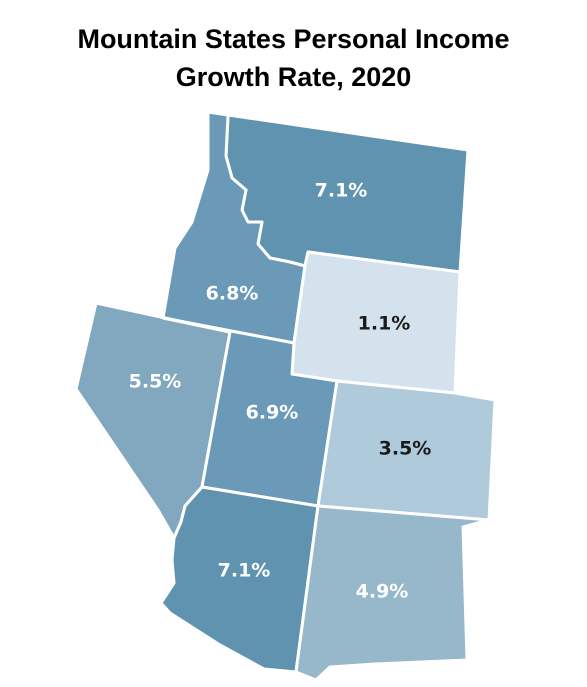 This screenshot has height=687, width=587. Describe the element at coordinates (382, 592) in the screenshot. I see `label-new-mexico: 4.9%` at that location.